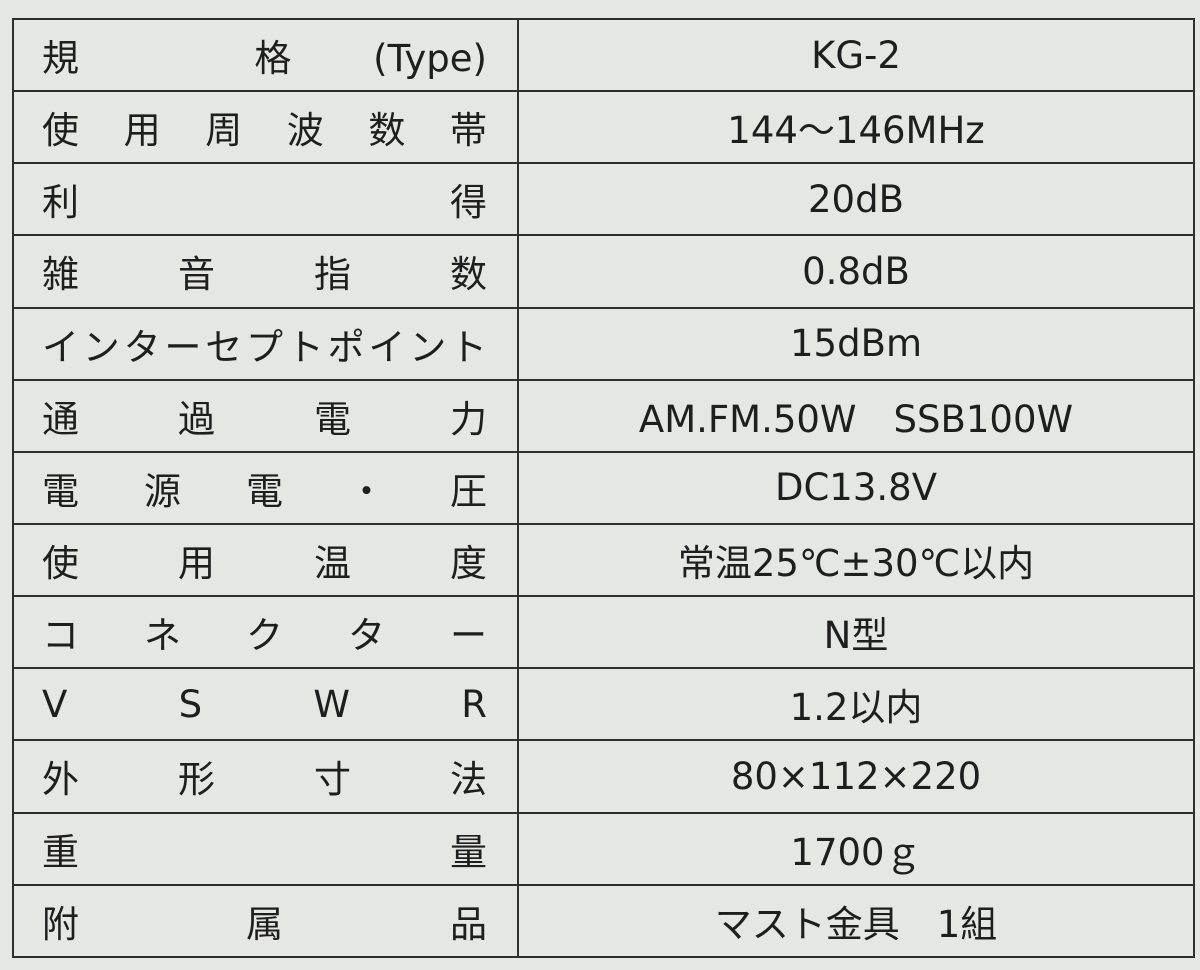  Describe the element at coordinates (856, 487) in the screenshot. I see `spec-value: DC13.8V` at that location.